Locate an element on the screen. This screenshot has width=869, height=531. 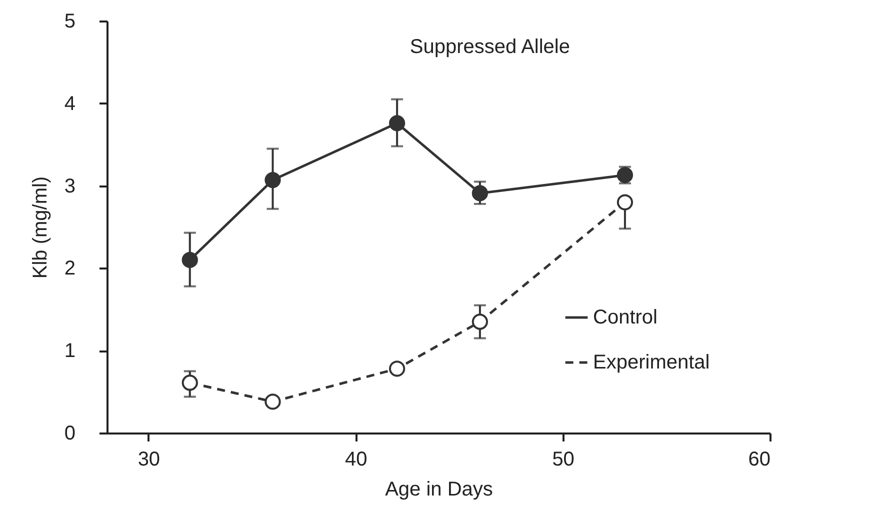
x-axis-title: Age in Days is located at coordinates (439, 489).